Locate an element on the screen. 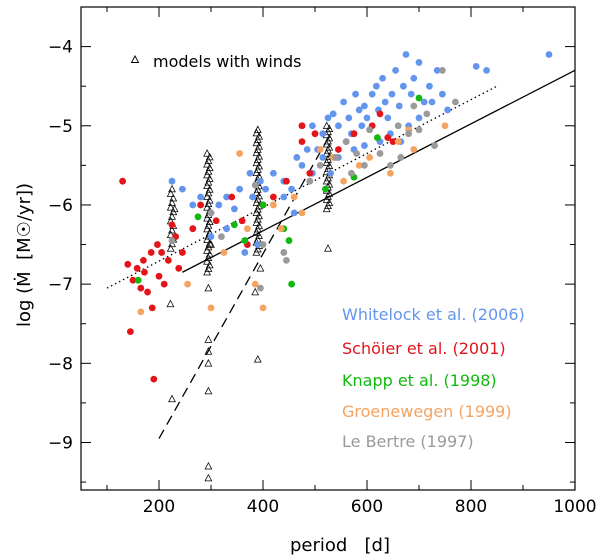  legend-schoier: Schöier et al. (2001) is located at coordinates (424, 348).